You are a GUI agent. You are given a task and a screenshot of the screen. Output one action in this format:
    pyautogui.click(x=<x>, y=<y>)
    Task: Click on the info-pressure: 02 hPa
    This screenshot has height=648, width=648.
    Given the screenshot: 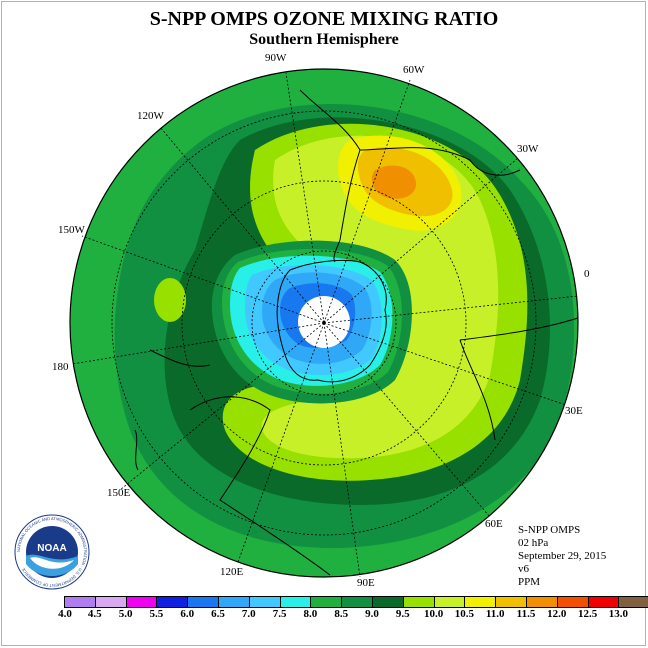 What is the action you would take?
    pyautogui.click(x=533, y=543)
    